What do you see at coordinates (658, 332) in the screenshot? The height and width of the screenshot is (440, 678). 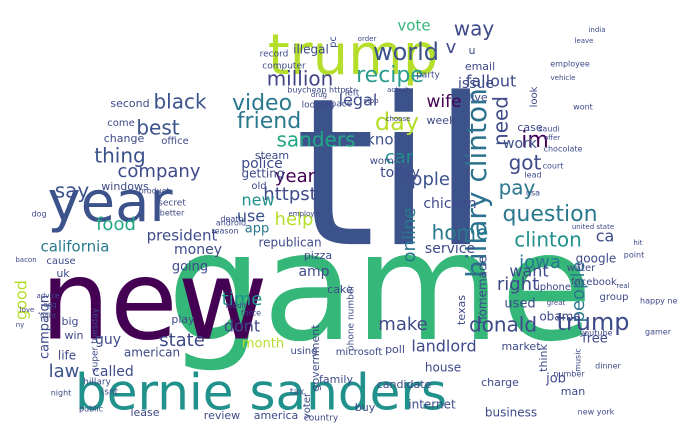 I see `word-wont: gamer` at bounding box center [658, 332].